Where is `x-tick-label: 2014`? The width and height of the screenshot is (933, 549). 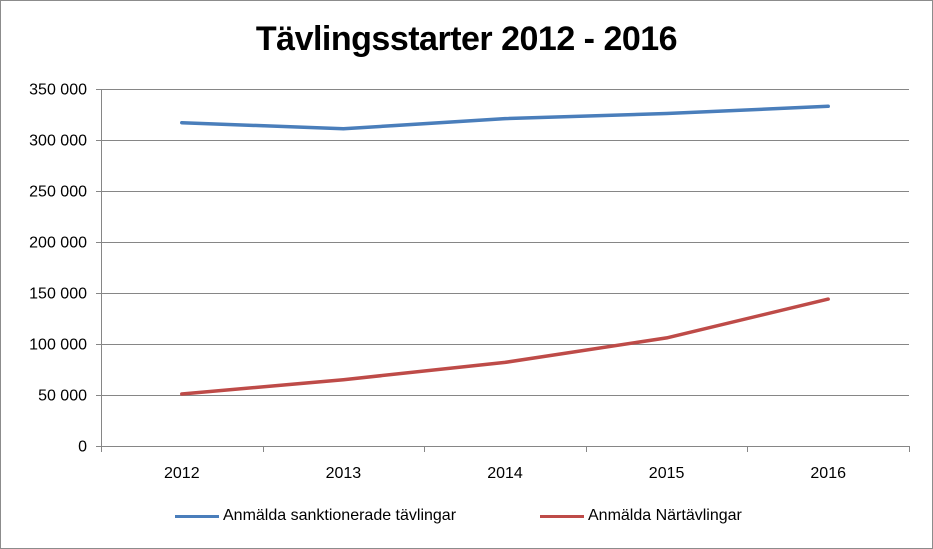
x-tick-label: 2014 is located at coordinates (505, 473).